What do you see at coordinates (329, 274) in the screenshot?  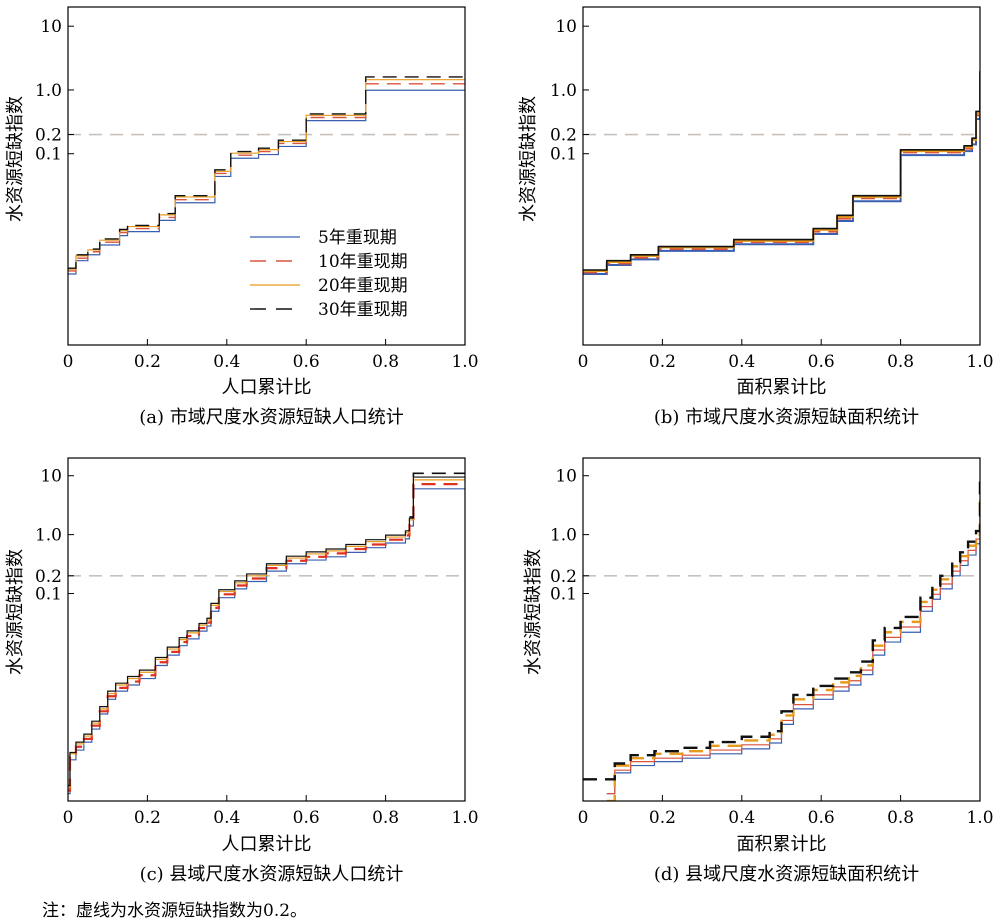 I see `legend: 5年重现期 10年重现期 20年重现期 30年重现期` at bounding box center [329, 274].